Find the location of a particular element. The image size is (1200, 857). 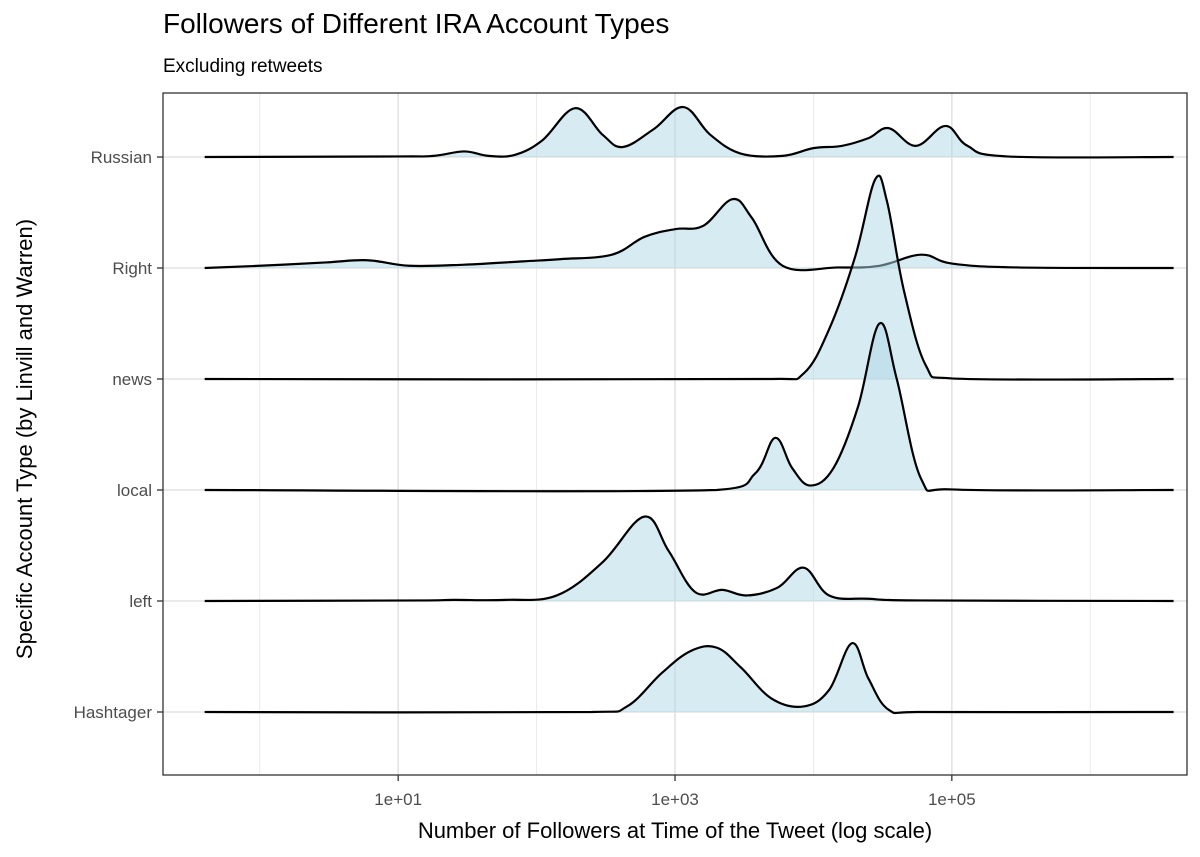

y-tick-label-local: local is located at coordinates (134, 490).